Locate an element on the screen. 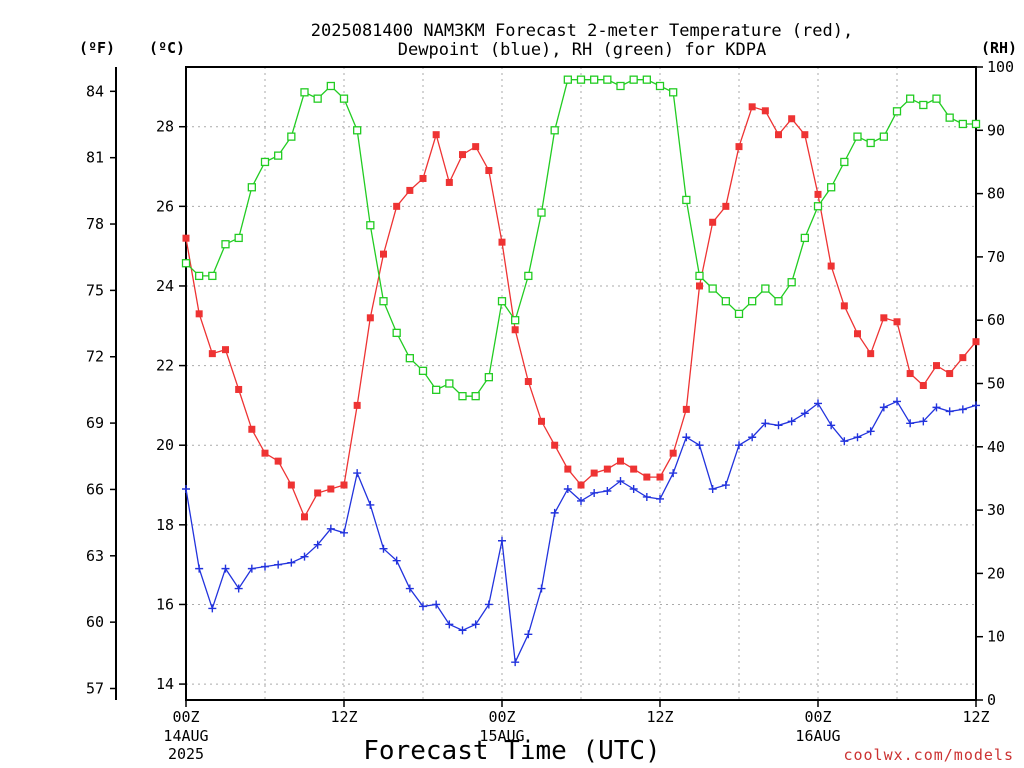  celsius-tick-label: 18 is located at coordinates (165, 525).